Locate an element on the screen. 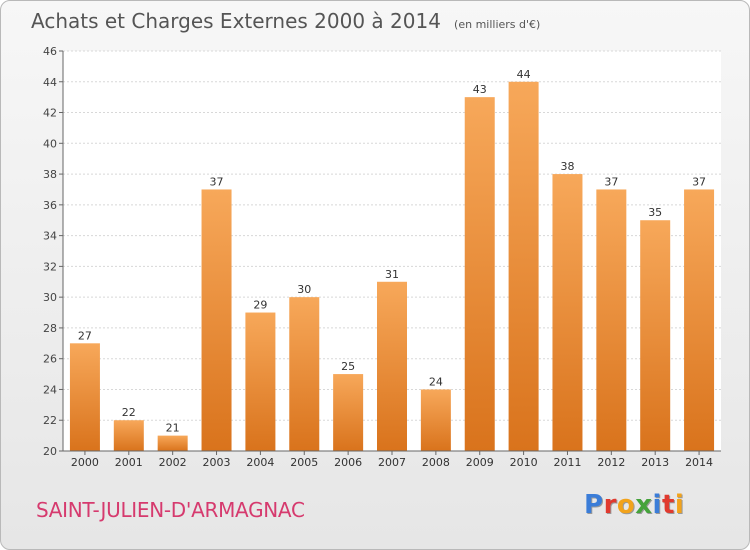  y-tick-label: 20 is located at coordinates (50, 451).